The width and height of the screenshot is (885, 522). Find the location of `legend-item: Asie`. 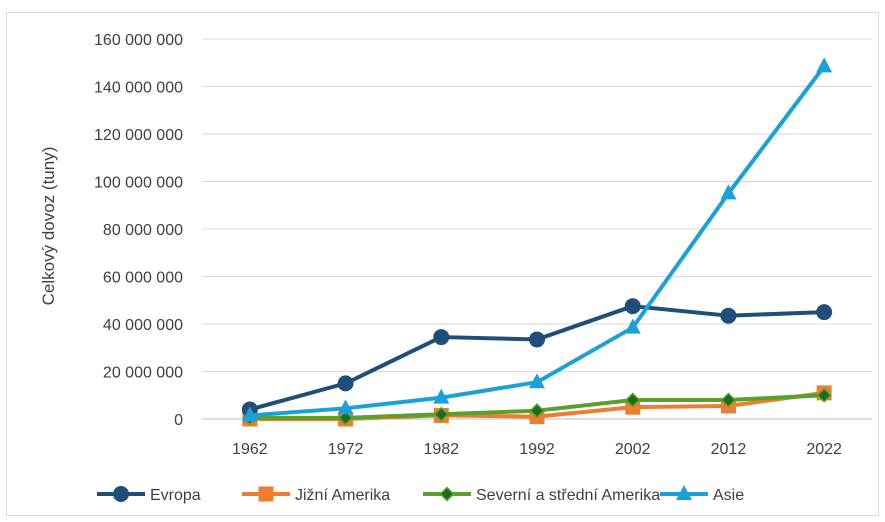

legend-item: Asie is located at coordinates (702, 494).